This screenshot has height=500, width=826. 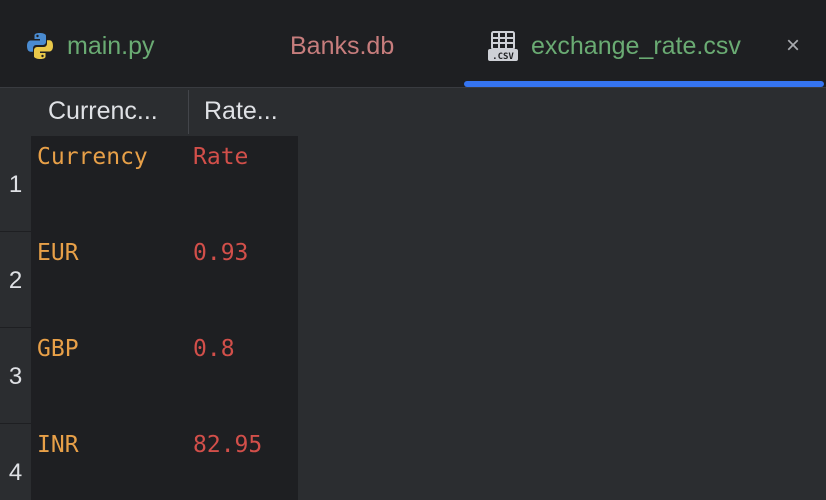 What do you see at coordinates (228, 445) in the screenshot?
I see `cell-rate: 82.95` at bounding box center [228, 445].